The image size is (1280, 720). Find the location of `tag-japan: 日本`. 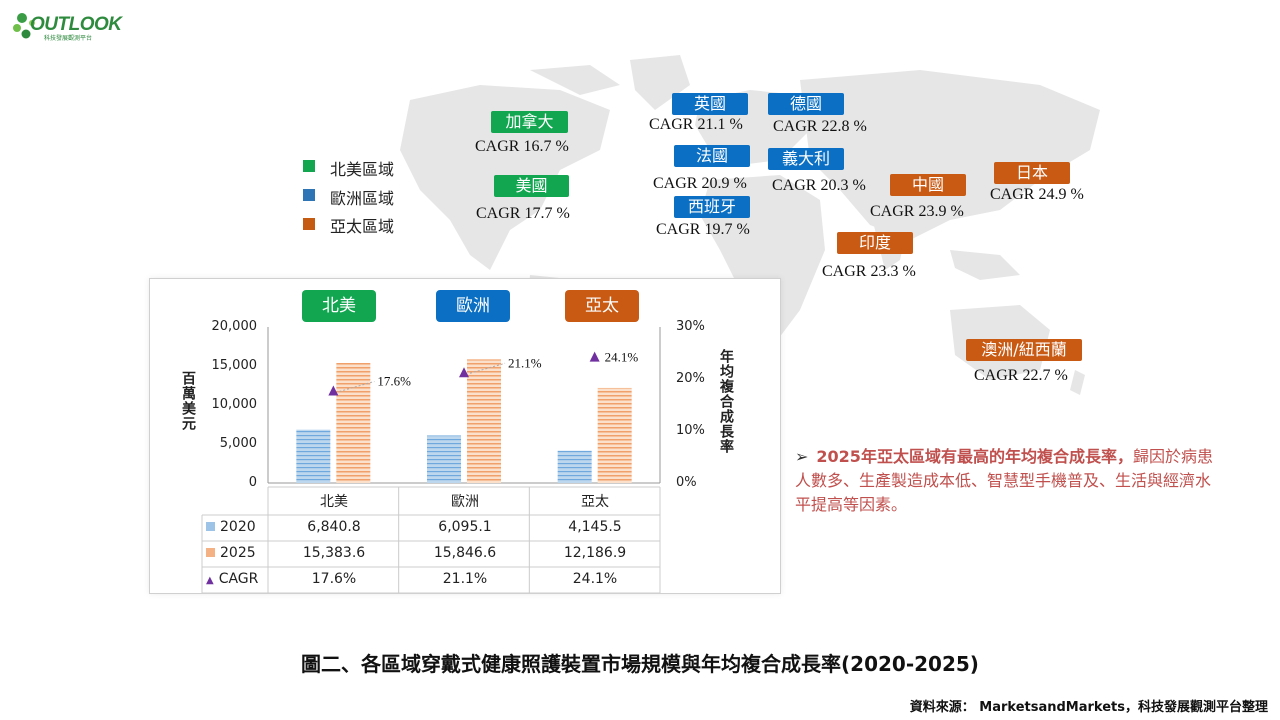

tag-japan: 日本 is located at coordinates (1032, 173).